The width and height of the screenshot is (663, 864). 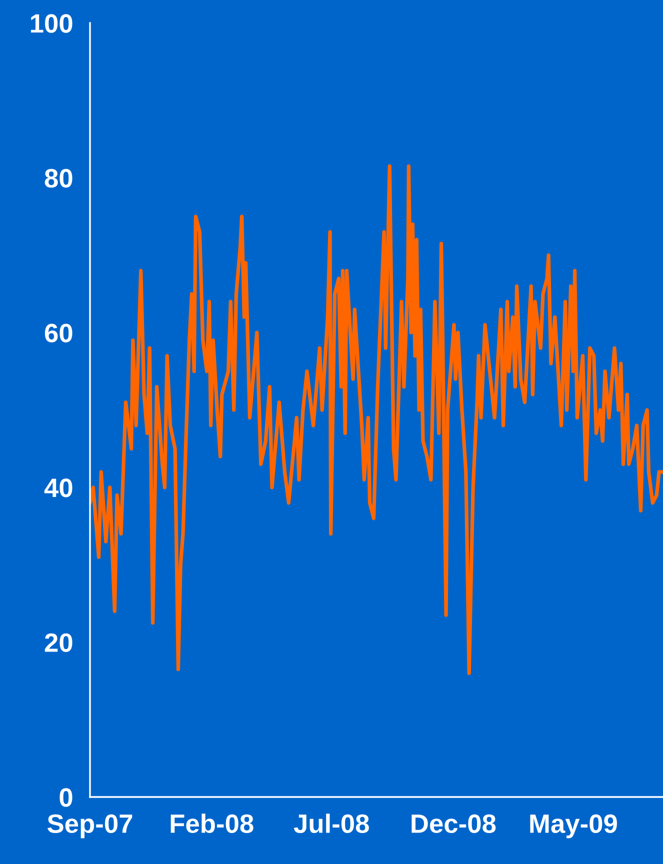 I want to click on y-tick-label: 40, so click(x=58, y=488).